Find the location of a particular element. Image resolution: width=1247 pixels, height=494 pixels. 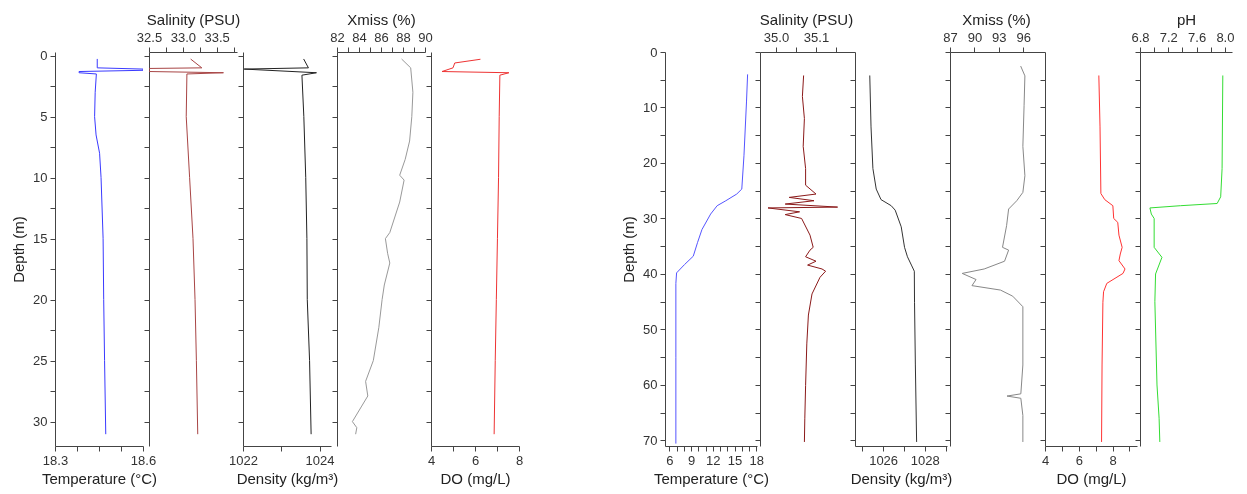

x-tick-label: 7.6 is located at coordinates (1197, 37).